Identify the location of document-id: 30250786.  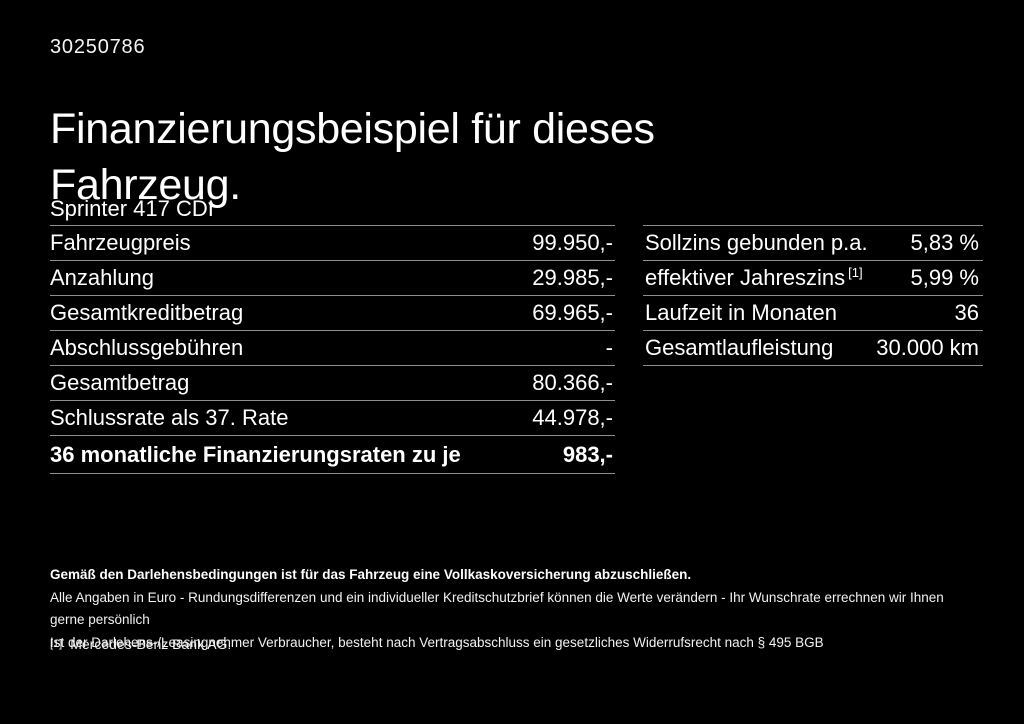
(98, 47).